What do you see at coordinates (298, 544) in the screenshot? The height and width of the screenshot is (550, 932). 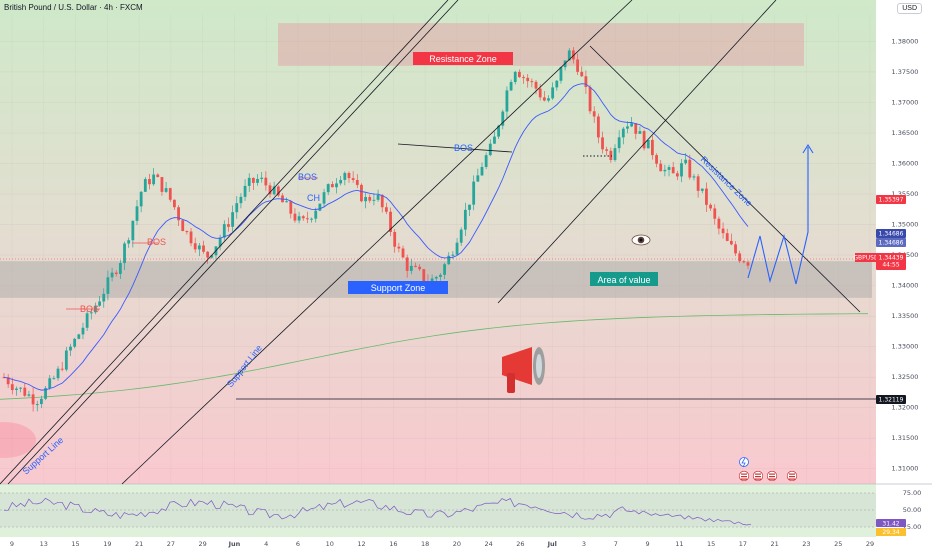 I see `time-tick-label: 6` at bounding box center [298, 544].